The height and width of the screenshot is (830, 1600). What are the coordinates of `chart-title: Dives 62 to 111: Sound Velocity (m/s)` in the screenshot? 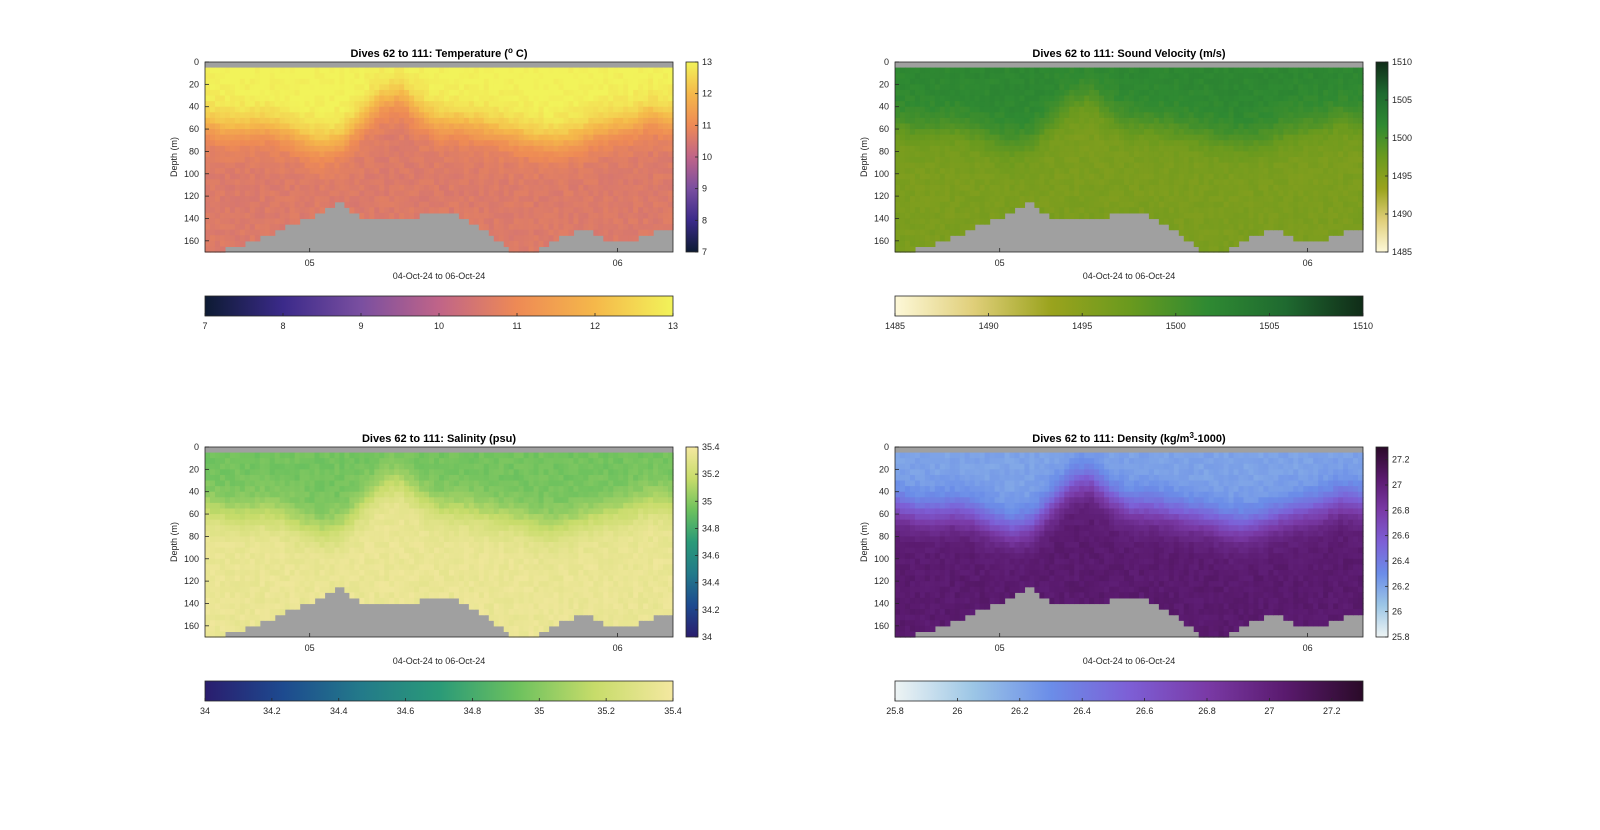 It's located at (1129, 54).